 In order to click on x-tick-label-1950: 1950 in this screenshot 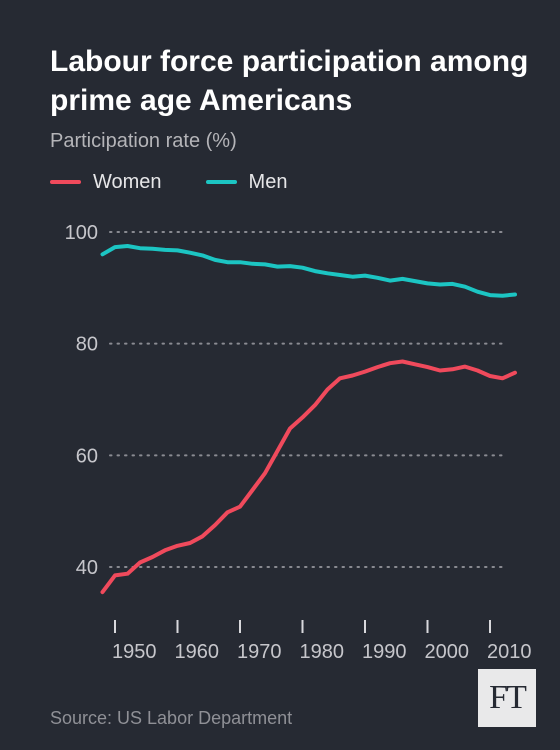, I will do `click(134, 652)`.